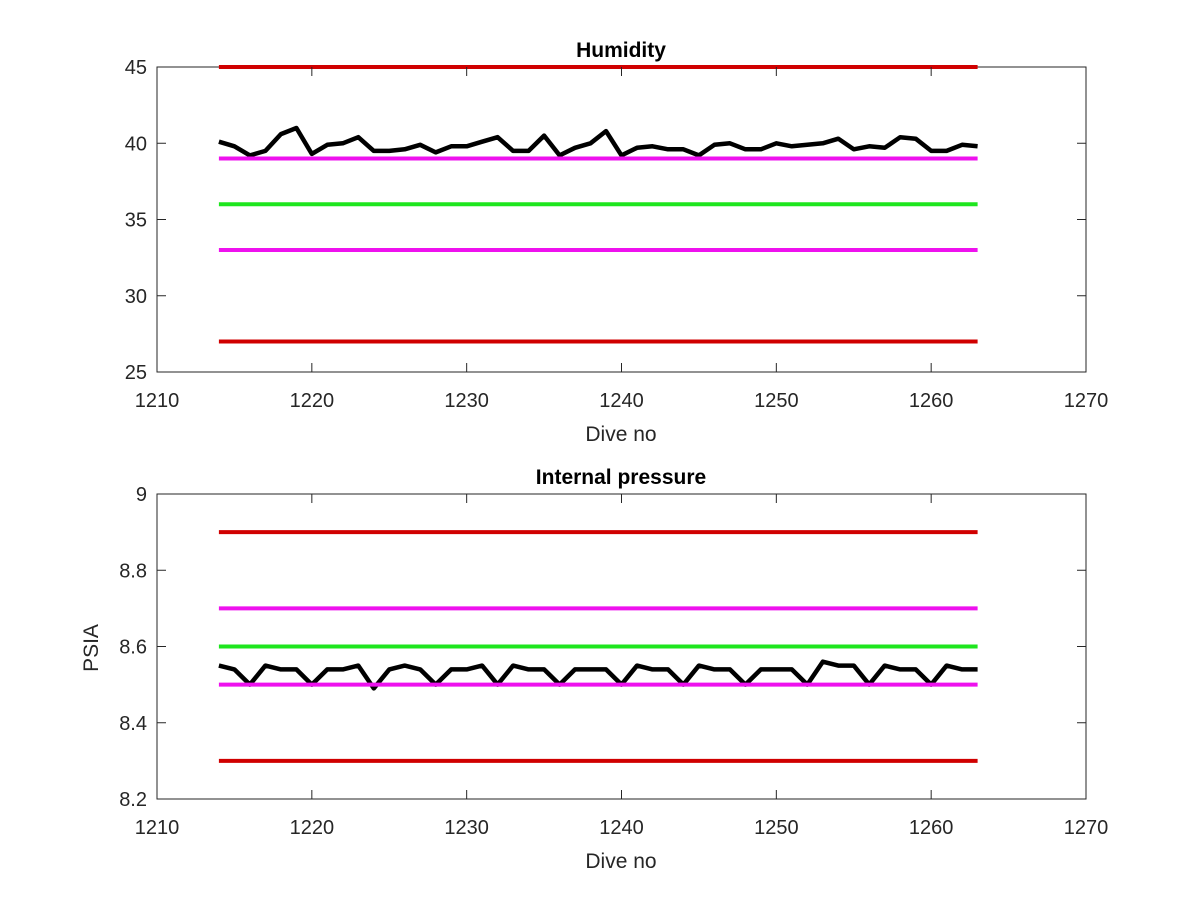 The width and height of the screenshot is (1200, 900). Describe the element at coordinates (133, 724) in the screenshot. I see `internal-pressure-y-tick-label: 8.4` at that location.